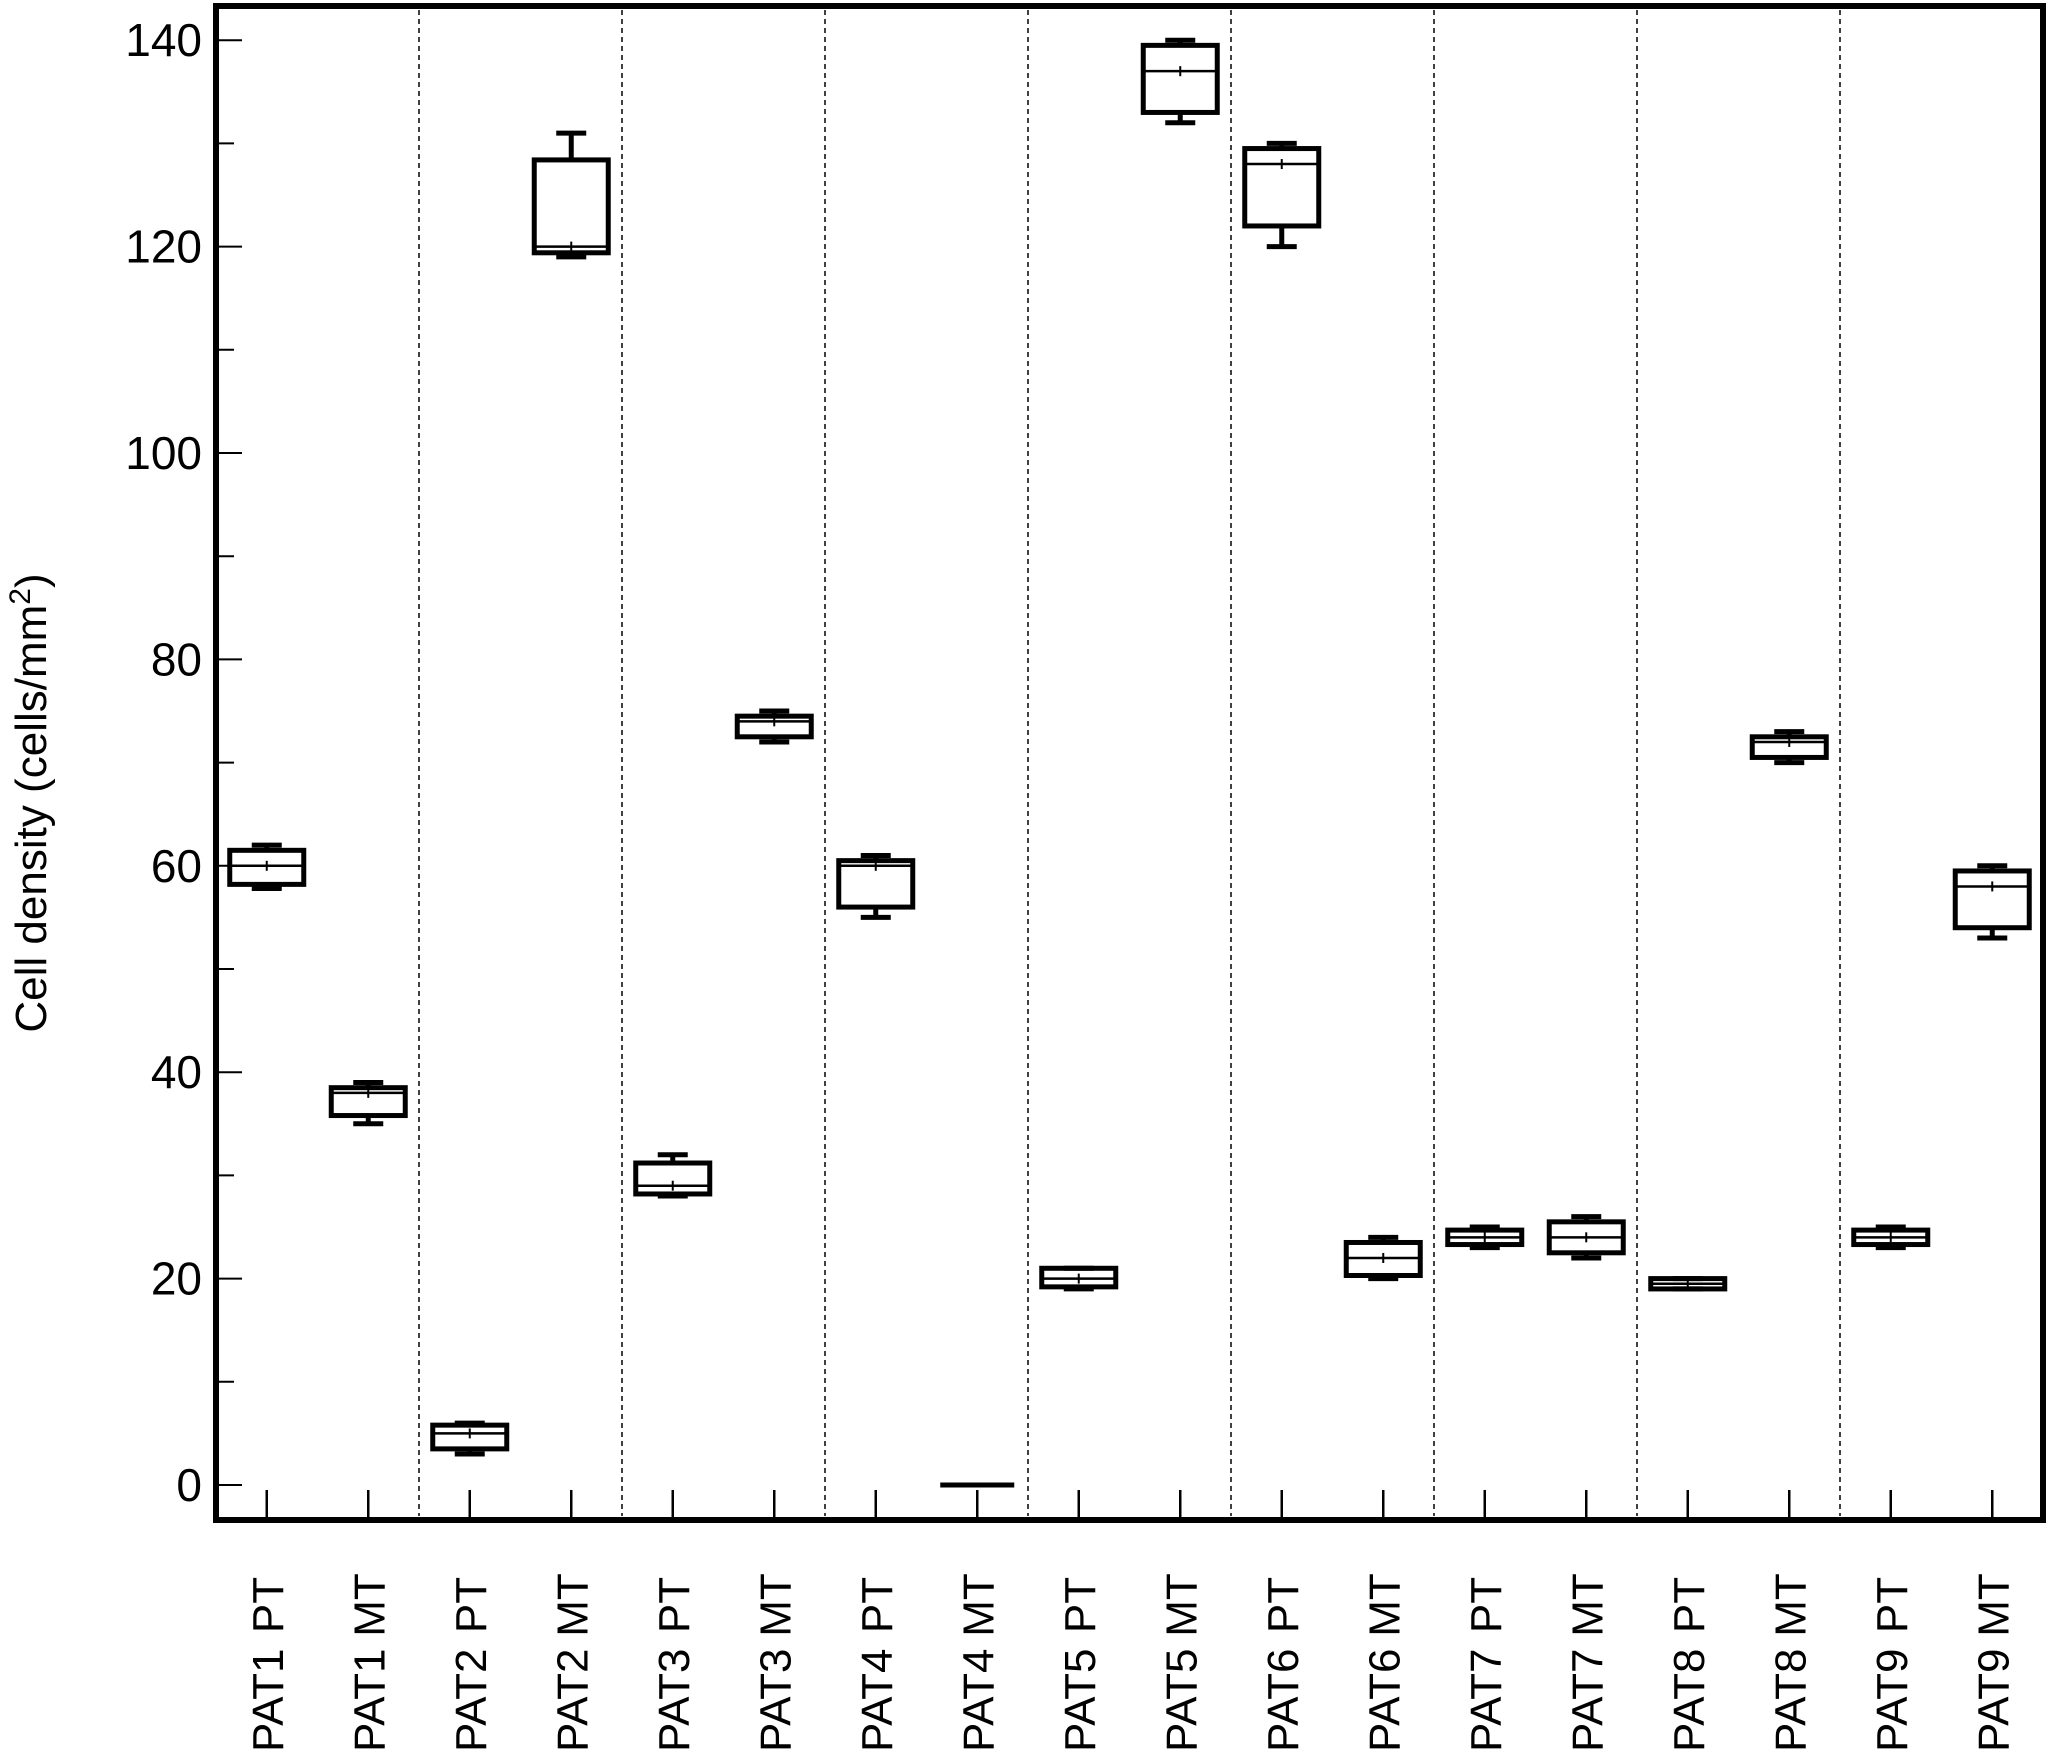 The width and height of the screenshot is (2047, 1752). I want to click on y-axis-label: Cell density (cells/mm2), so click(30, 802).